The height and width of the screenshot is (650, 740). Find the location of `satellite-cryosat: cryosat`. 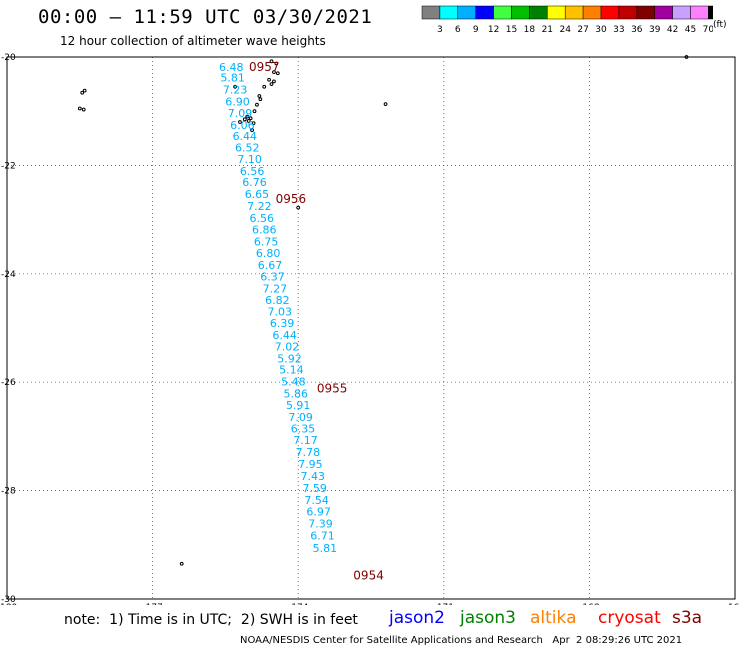

satellite-cryosat: cryosat is located at coordinates (629, 618).